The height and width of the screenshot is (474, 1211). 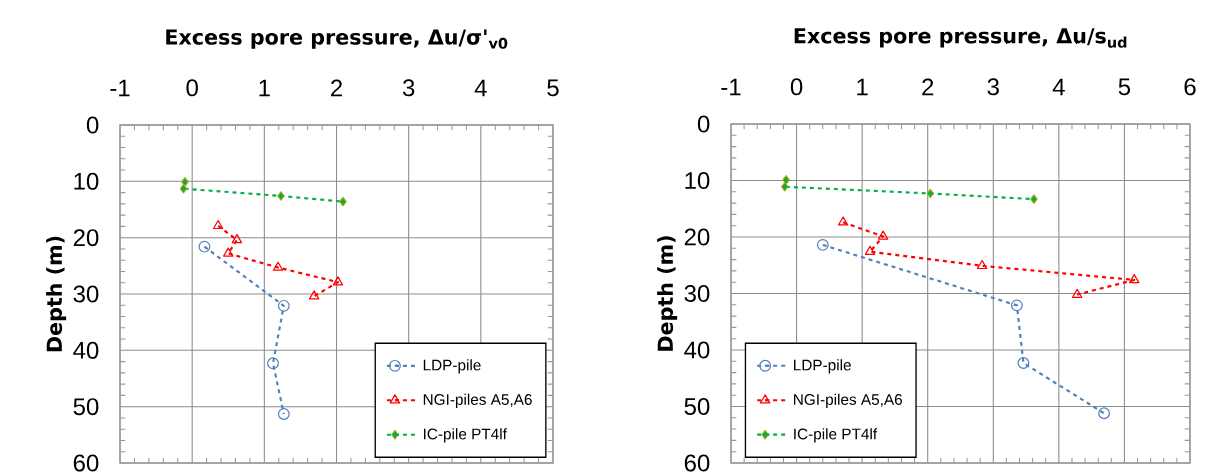 I want to click on x-tick-label: 6, so click(x=1190, y=87).